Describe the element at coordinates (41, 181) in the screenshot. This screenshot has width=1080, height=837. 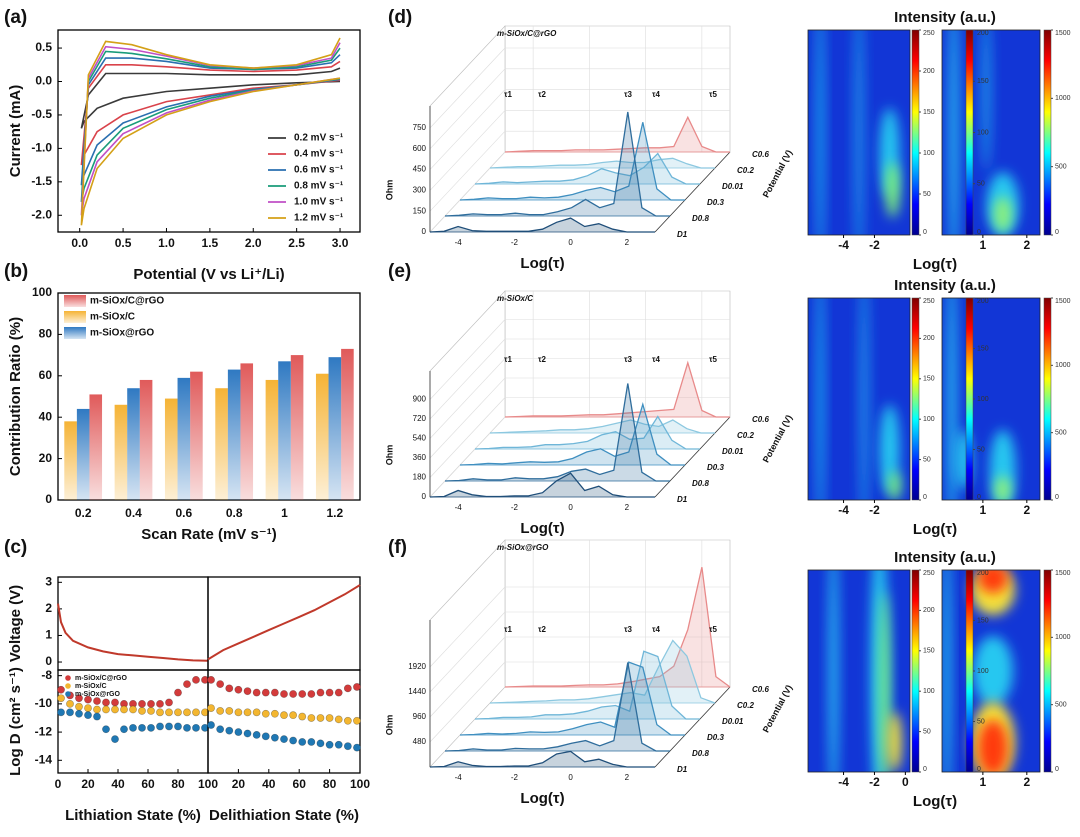
I see `y-tick-label: -1.5` at that location.